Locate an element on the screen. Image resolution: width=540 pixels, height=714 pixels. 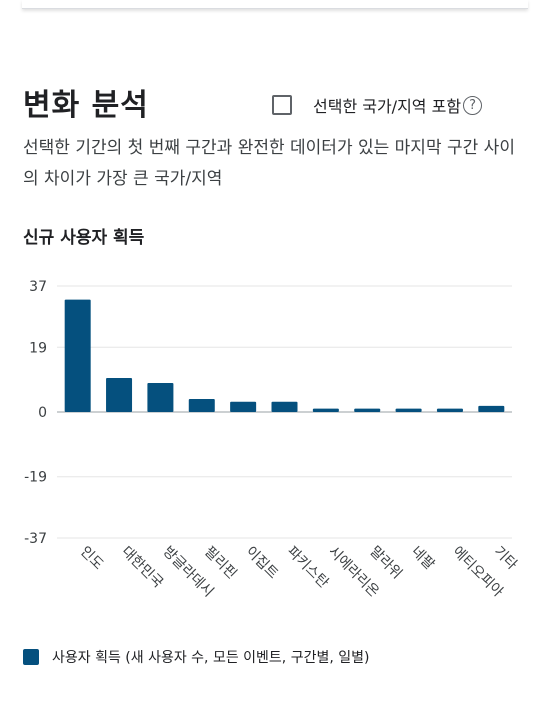
x-tick-label: 인도 is located at coordinates (92, 559).